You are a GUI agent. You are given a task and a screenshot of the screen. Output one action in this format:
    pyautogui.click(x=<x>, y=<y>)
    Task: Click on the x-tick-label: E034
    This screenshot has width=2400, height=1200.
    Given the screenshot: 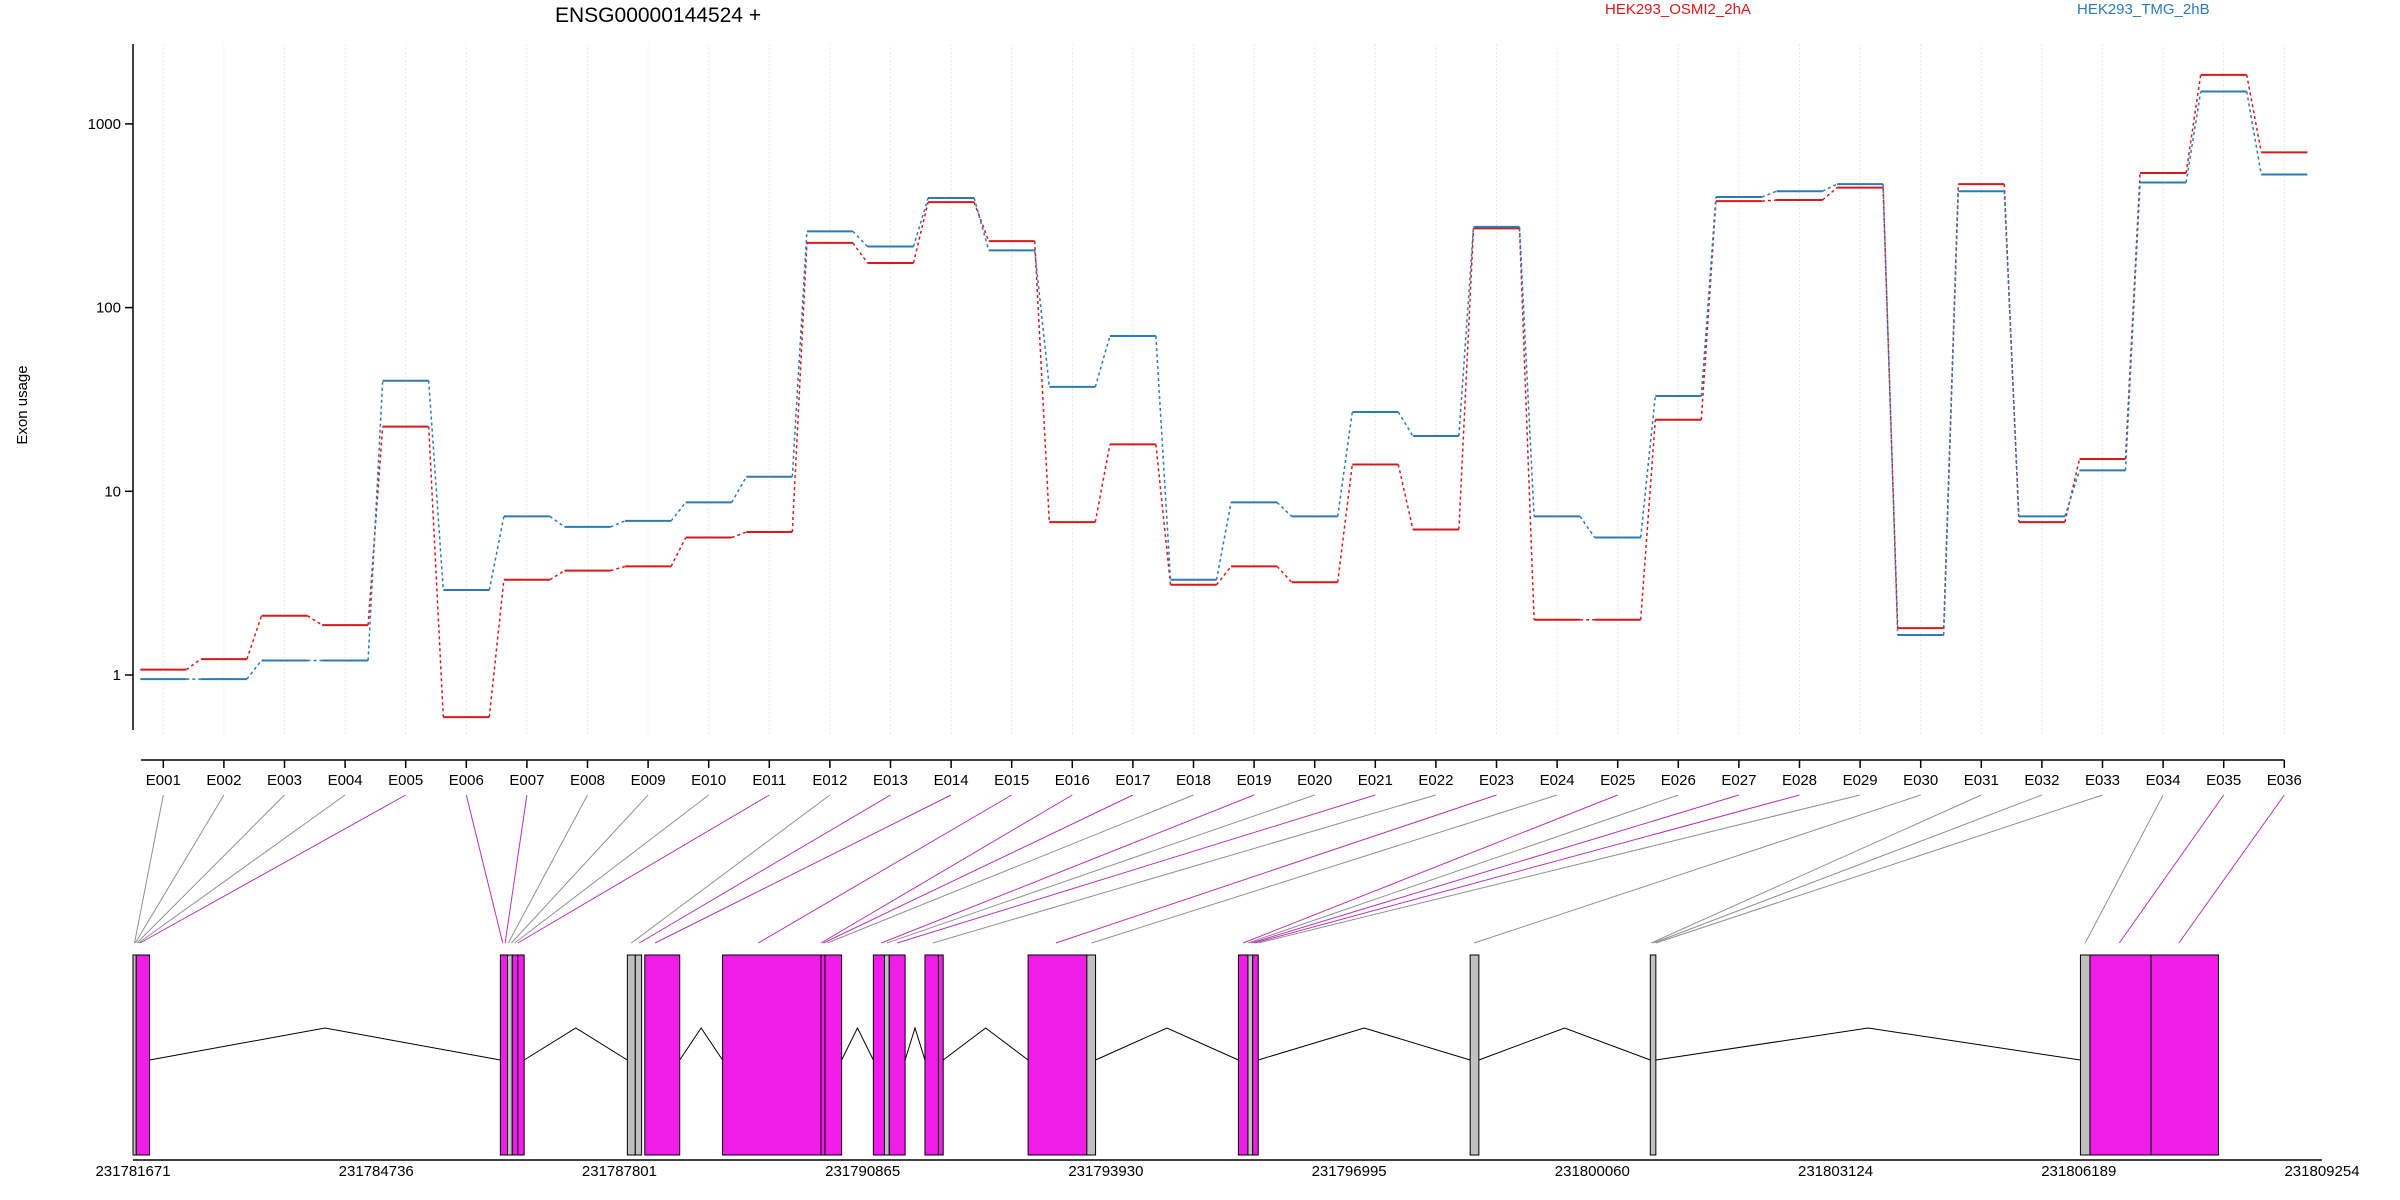 What is the action you would take?
    pyautogui.click(x=2163, y=780)
    